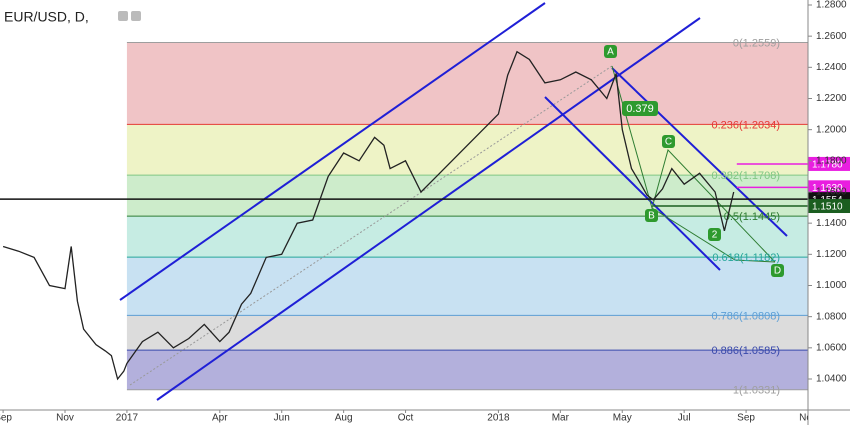 This screenshot has width=850, height=425. I want to click on price-tag-label: 1.1630, so click(827, 188).